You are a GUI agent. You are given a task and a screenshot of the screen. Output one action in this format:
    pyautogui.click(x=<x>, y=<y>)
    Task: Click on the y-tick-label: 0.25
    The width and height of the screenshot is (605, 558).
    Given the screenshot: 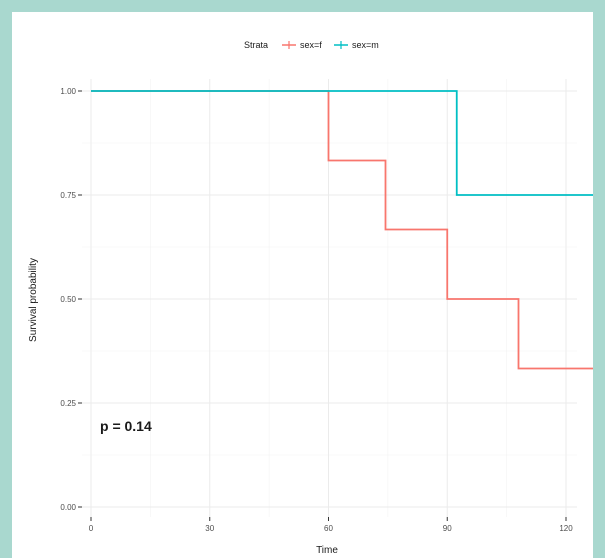 What is the action you would take?
    pyautogui.click(x=68, y=403)
    